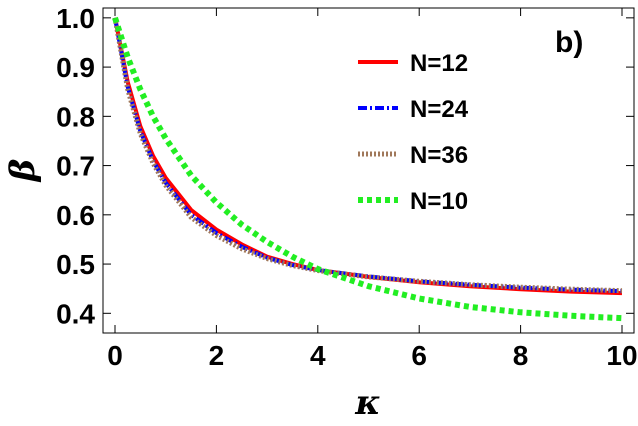  I want to click on y-tick-label: 0.7, so click(75, 166).